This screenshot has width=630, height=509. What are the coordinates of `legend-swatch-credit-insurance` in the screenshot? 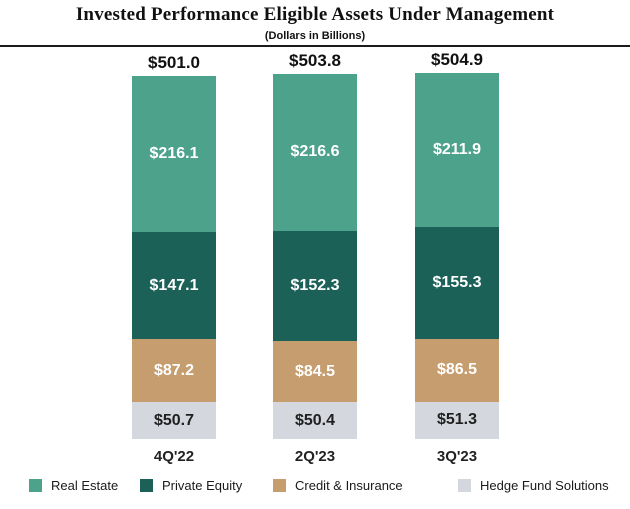 It's located at (279, 485).